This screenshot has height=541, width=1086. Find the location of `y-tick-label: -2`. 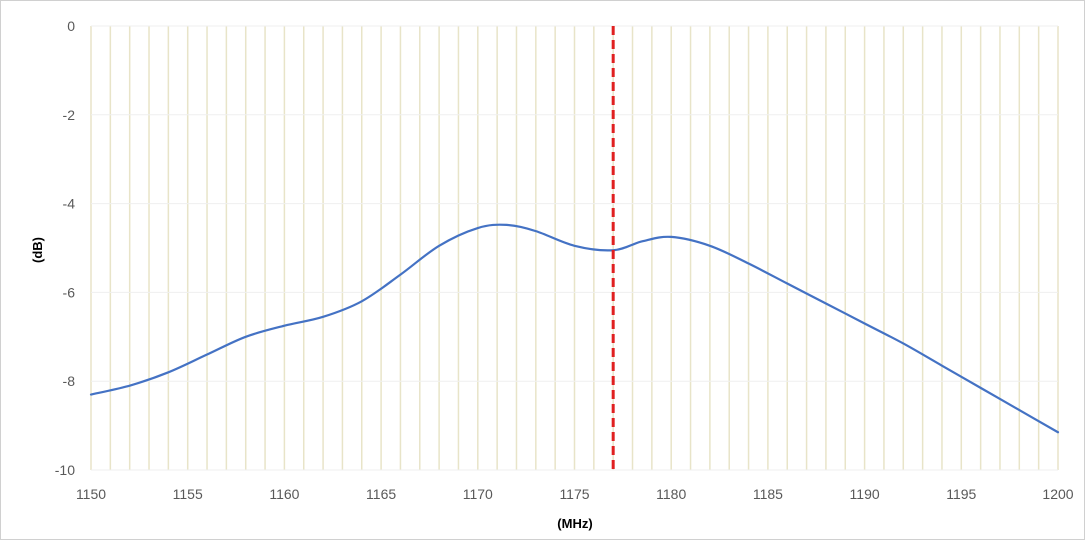

y-tick-label: -2 is located at coordinates (69, 115).